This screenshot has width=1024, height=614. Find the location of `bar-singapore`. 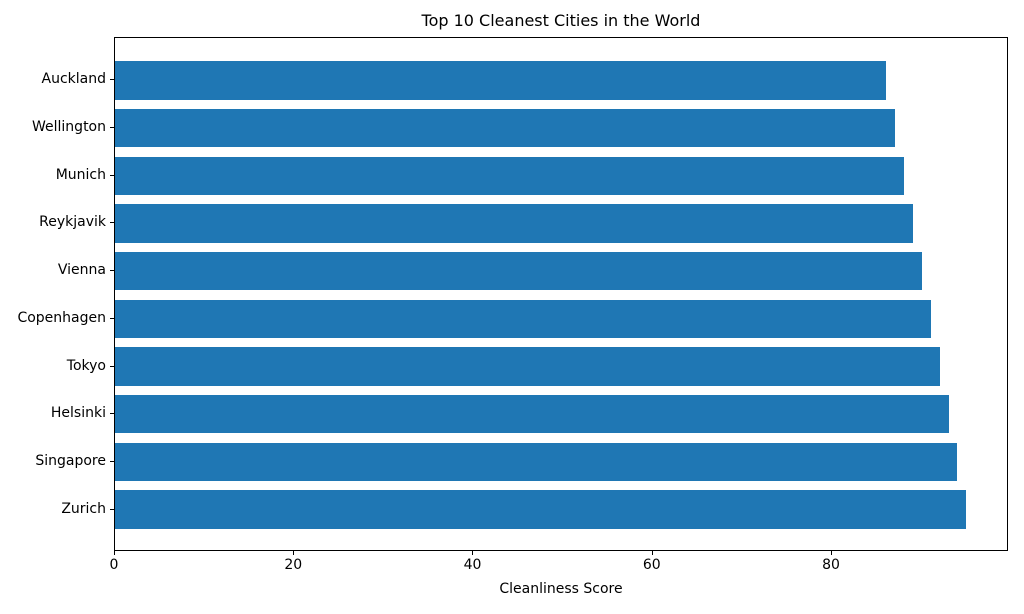

bar-singapore is located at coordinates (536, 461).